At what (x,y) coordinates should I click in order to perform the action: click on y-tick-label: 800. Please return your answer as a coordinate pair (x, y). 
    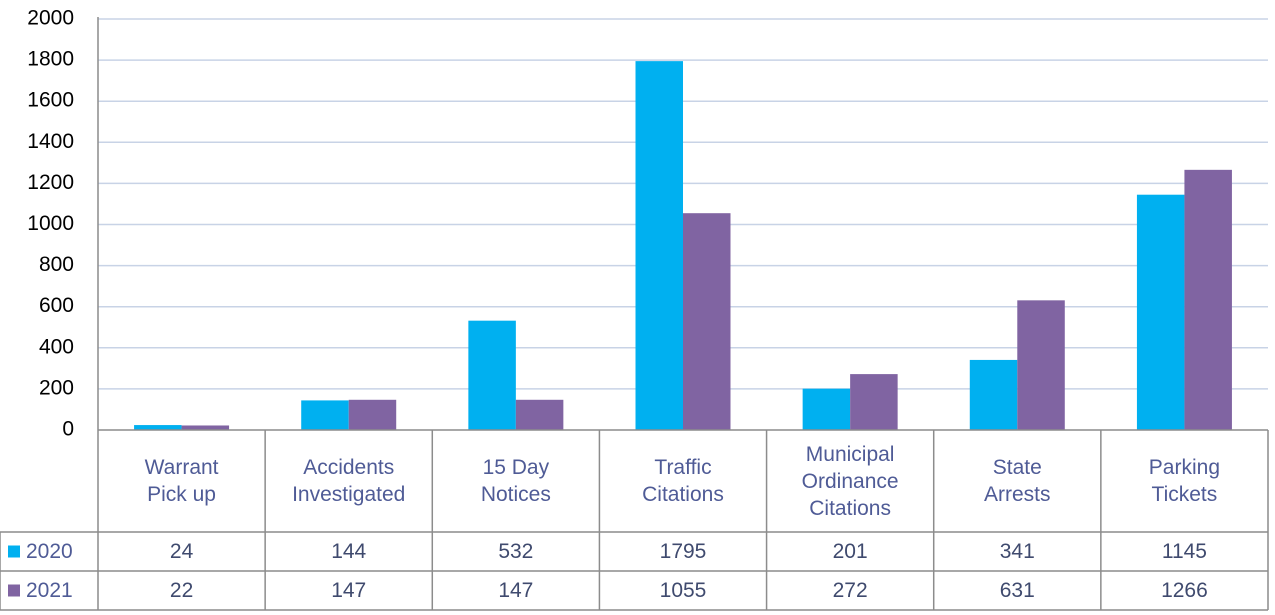
    Looking at the image, I should click on (56, 264).